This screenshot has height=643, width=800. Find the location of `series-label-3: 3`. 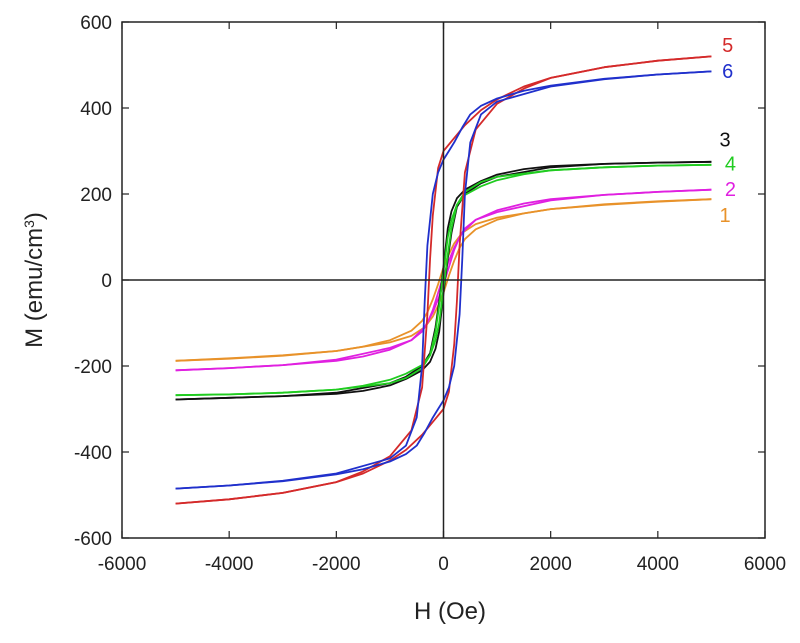

series-label-3: 3 is located at coordinates (724, 141).